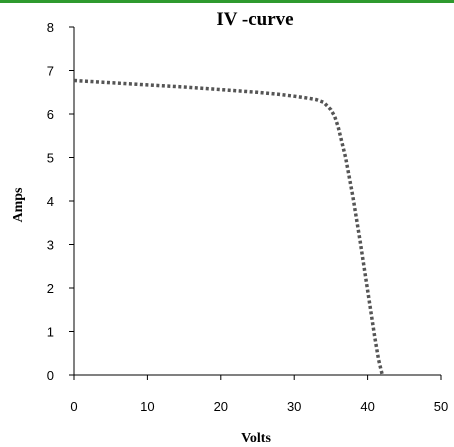 This screenshot has height=447, width=454. I want to click on y-tick-label: 6, so click(50, 114).